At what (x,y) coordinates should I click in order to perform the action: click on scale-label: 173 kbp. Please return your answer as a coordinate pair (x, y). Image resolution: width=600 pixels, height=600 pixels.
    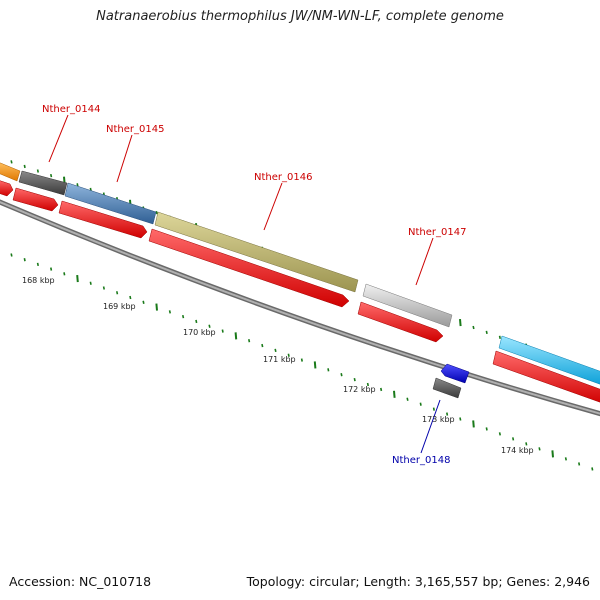
    Looking at the image, I should click on (438, 419).